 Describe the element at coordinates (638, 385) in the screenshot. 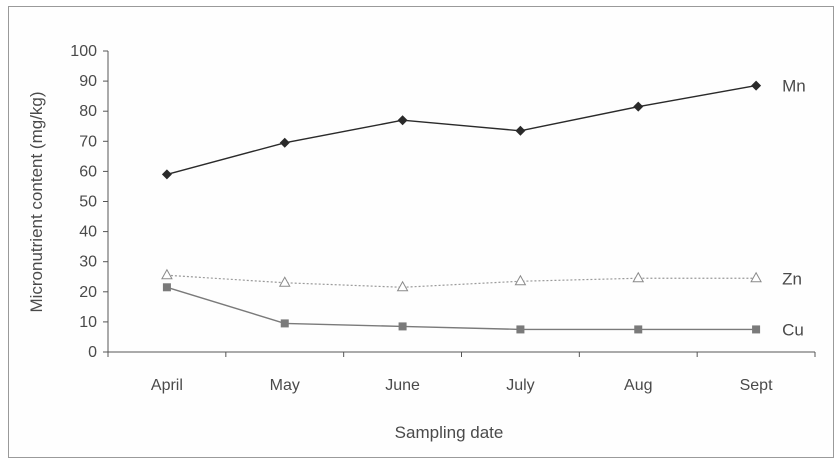

I see `x-tick-label: Aug` at that location.